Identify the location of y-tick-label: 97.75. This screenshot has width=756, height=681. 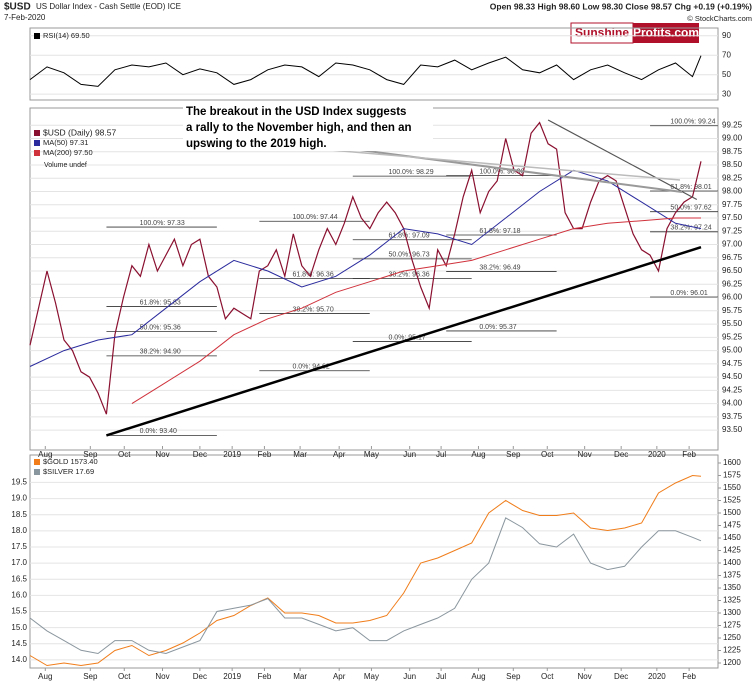
(732, 204).